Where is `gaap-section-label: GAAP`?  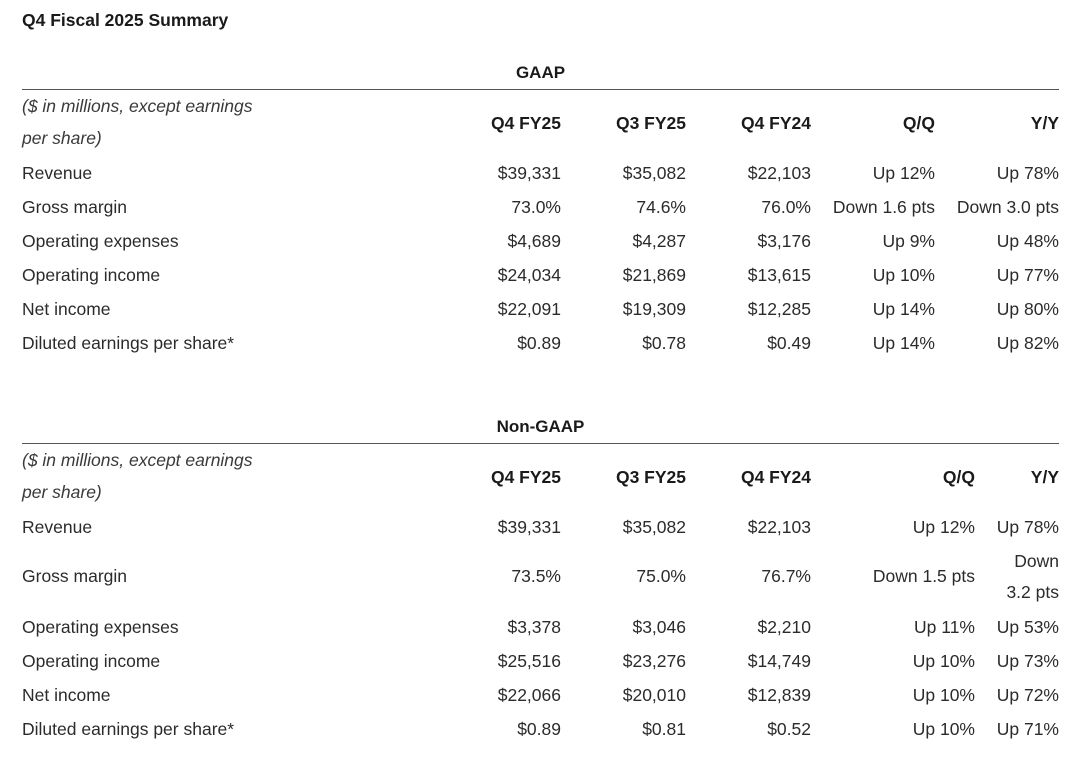
gaap-section-label: GAAP is located at coordinates (540, 72).